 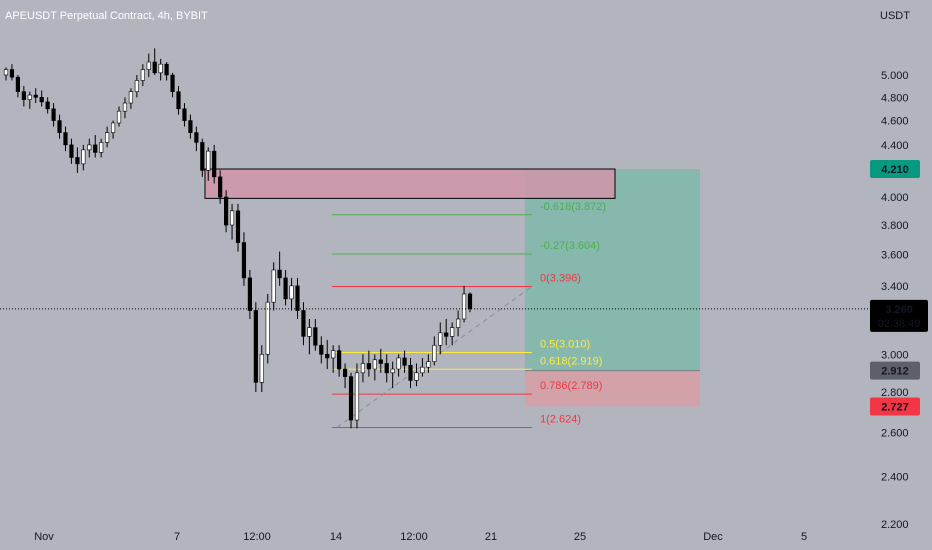 I want to click on stop-zone, so click(x=612, y=388).